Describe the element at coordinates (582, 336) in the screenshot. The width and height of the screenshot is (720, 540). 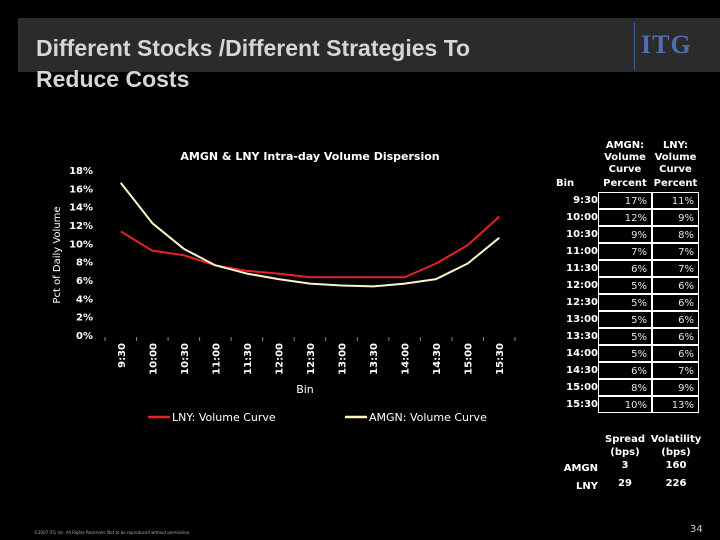
I see `bin-cell: 13:30` at that location.